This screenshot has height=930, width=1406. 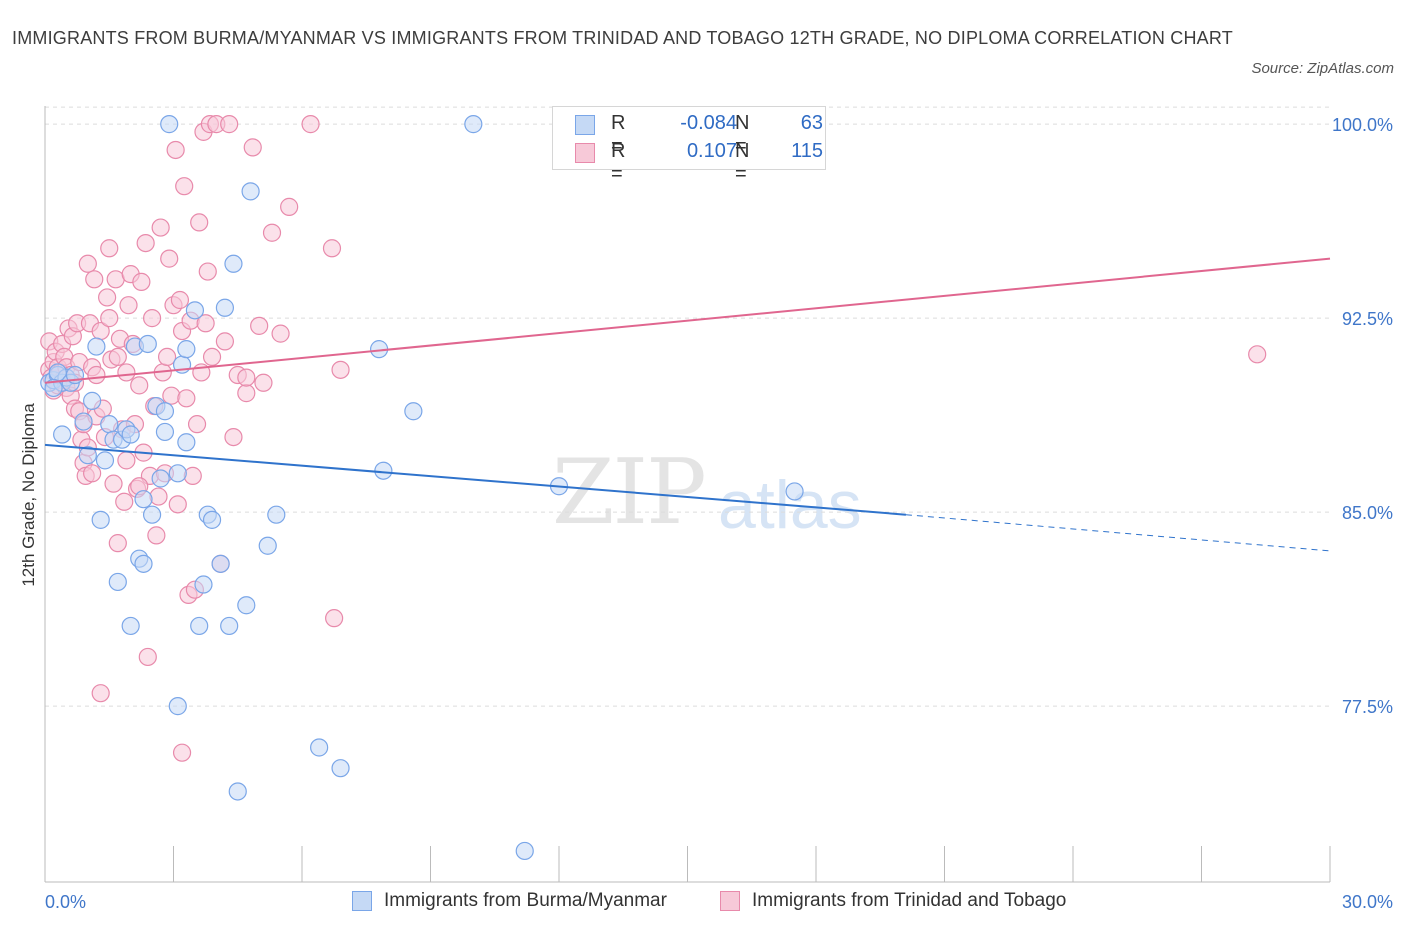 I want to click on legend-n-value: 63, so click(x=811, y=123).